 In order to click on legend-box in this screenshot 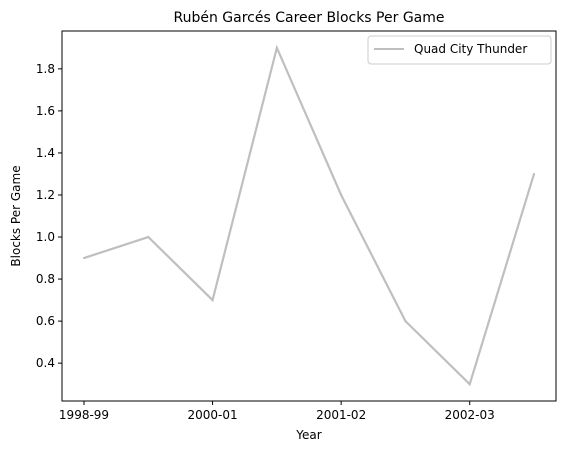, I will do `click(459, 50)`.